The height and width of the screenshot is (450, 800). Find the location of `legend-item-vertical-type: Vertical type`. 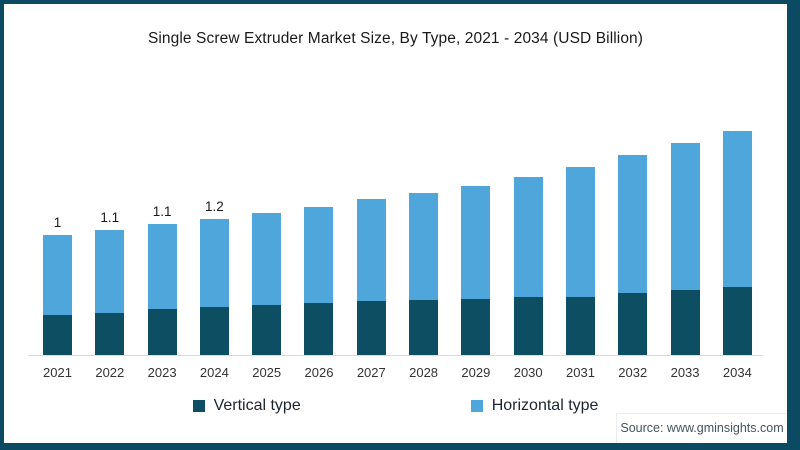

legend-item-vertical-type: Vertical type is located at coordinates (246, 406).